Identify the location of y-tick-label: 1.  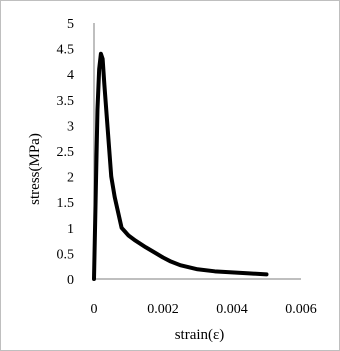
(70, 229).